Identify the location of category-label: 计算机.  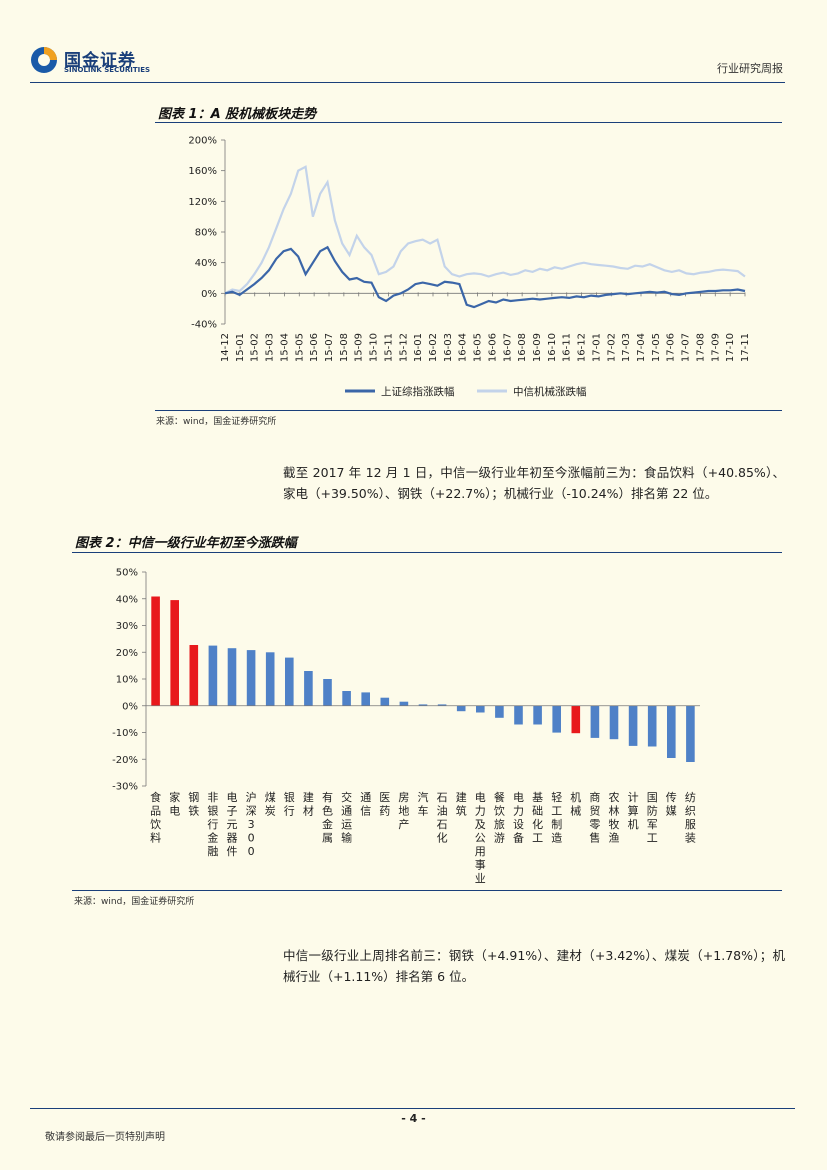
(633, 811).